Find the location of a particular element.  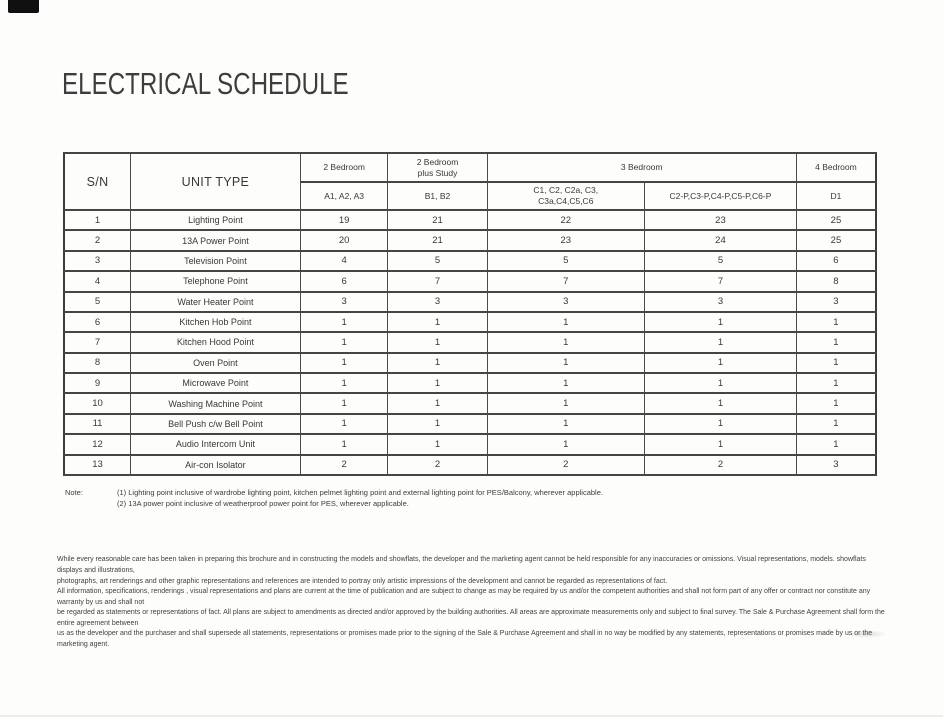

header-subcol-d: D1 is located at coordinates (836, 196).